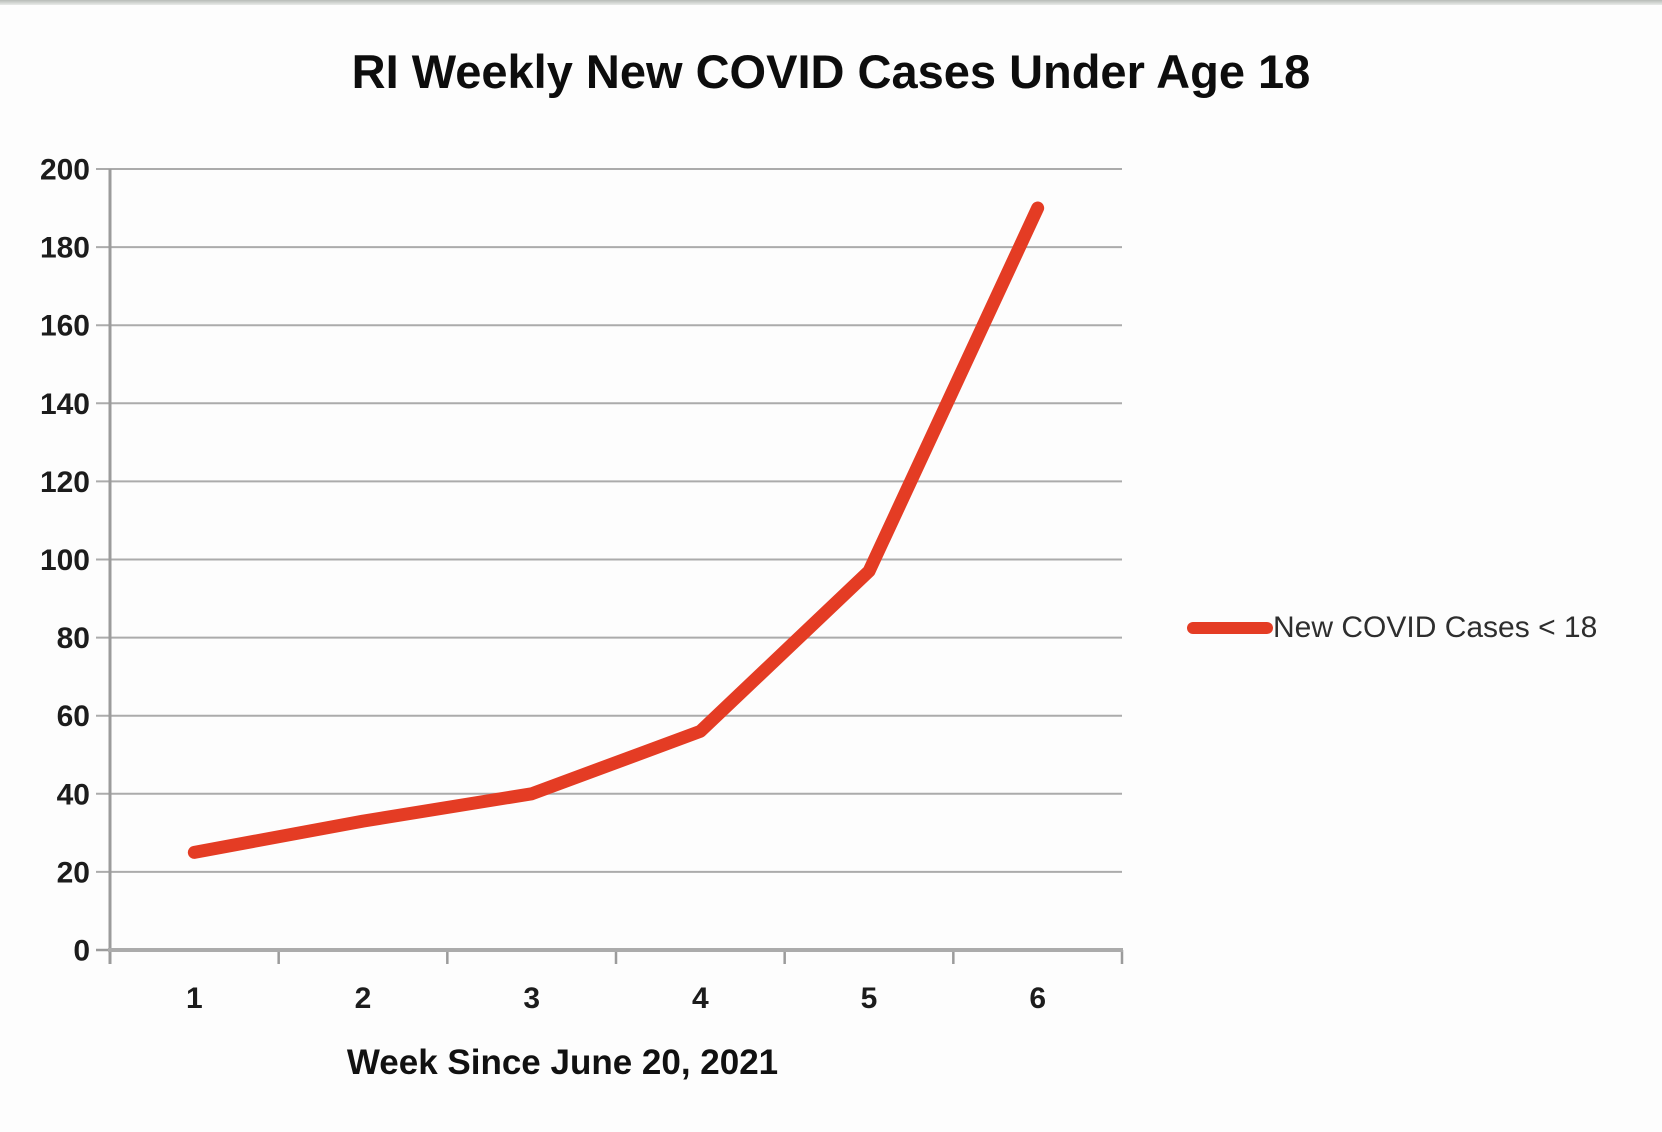 Image resolution: width=1662 pixels, height=1132 pixels. What do you see at coordinates (1230, 628) in the screenshot?
I see `legend-line-marker` at bounding box center [1230, 628].